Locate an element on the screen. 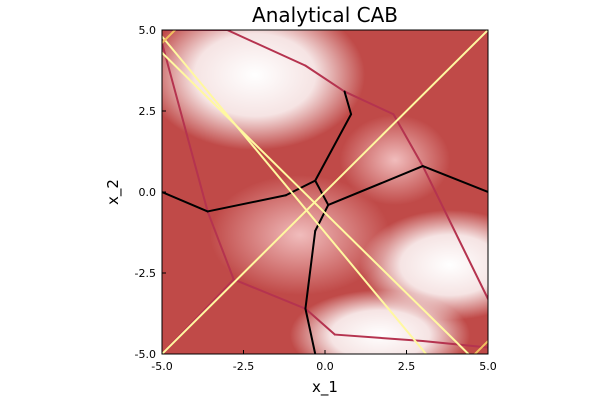 Image resolution: width=600 pixels, height=400 pixels. y-tick-label: -5.0 is located at coordinates (145, 354).